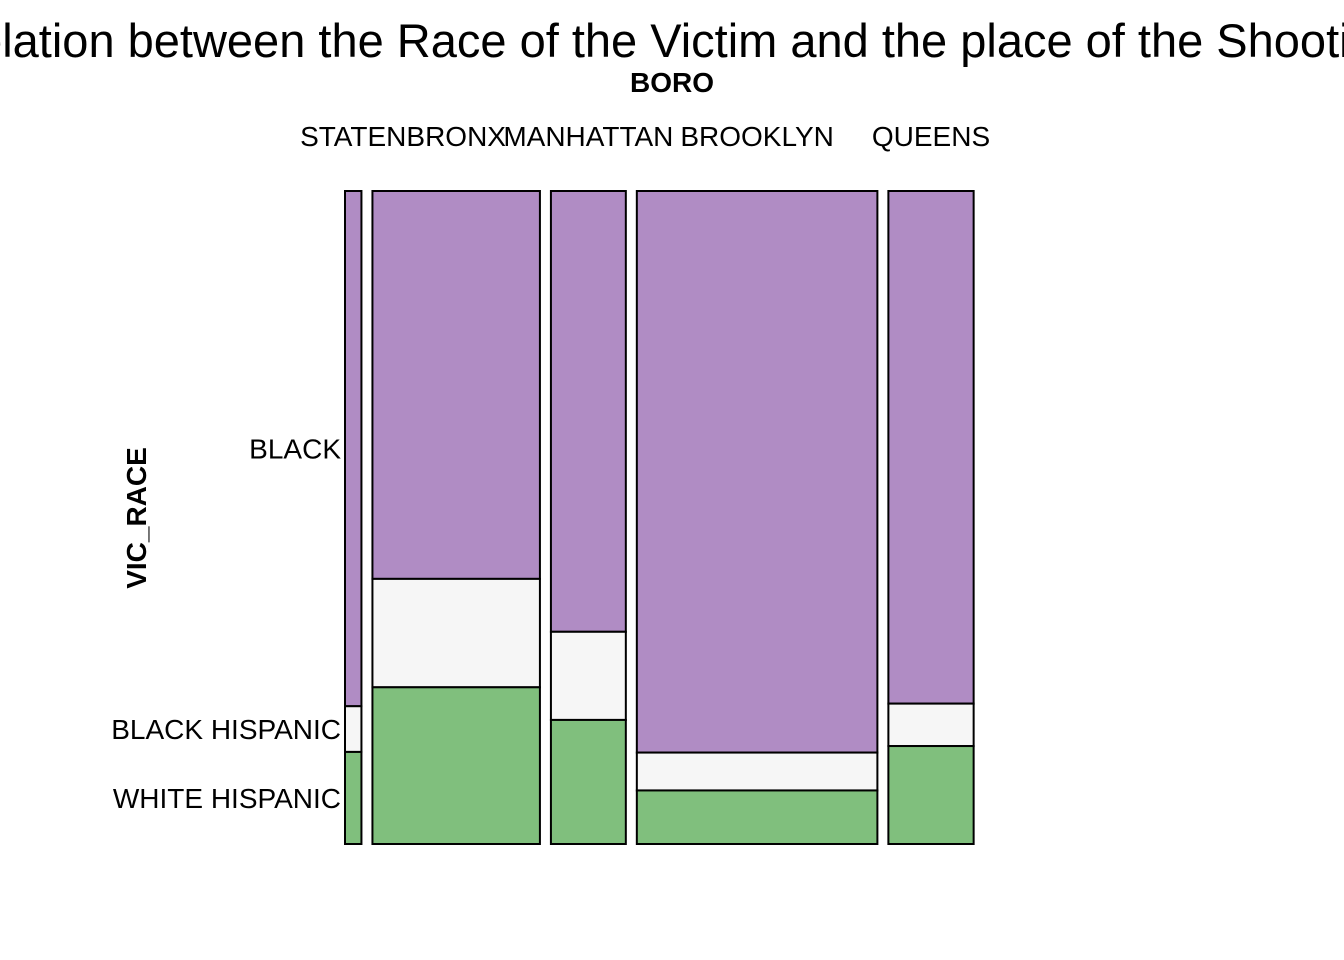 Image resolution: width=1344 pixels, height=960 pixels. I want to click on tile-bronx-black-hispanic, so click(456, 633).